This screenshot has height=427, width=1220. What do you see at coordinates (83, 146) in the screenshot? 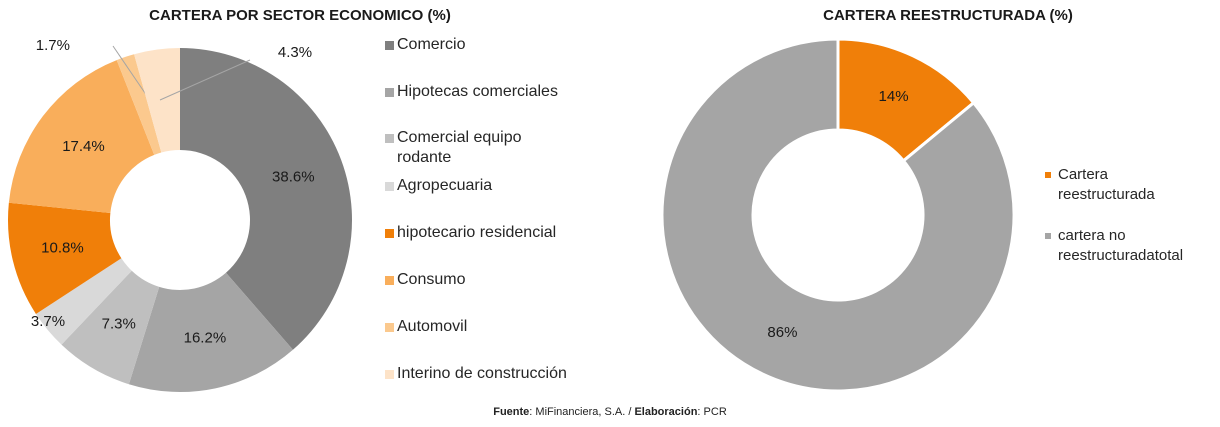
I see `data-label: 17.4%` at bounding box center [83, 146].